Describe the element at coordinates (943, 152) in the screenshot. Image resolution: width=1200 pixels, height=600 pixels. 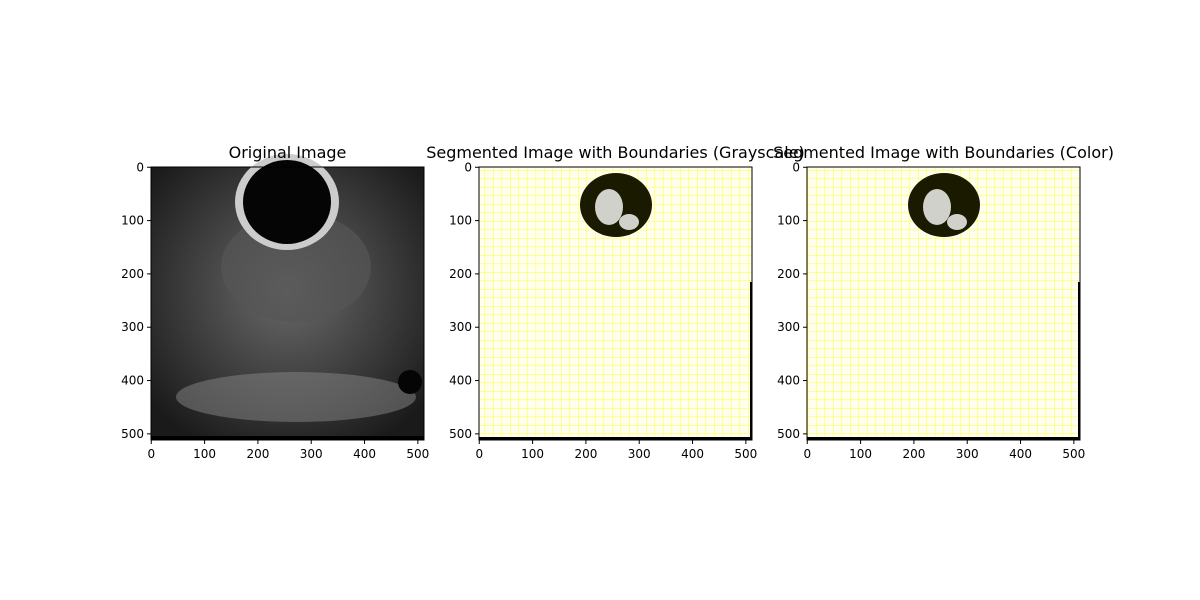
I see `subplot-title: Segmented Image with Boundaries (Color)` at that location.